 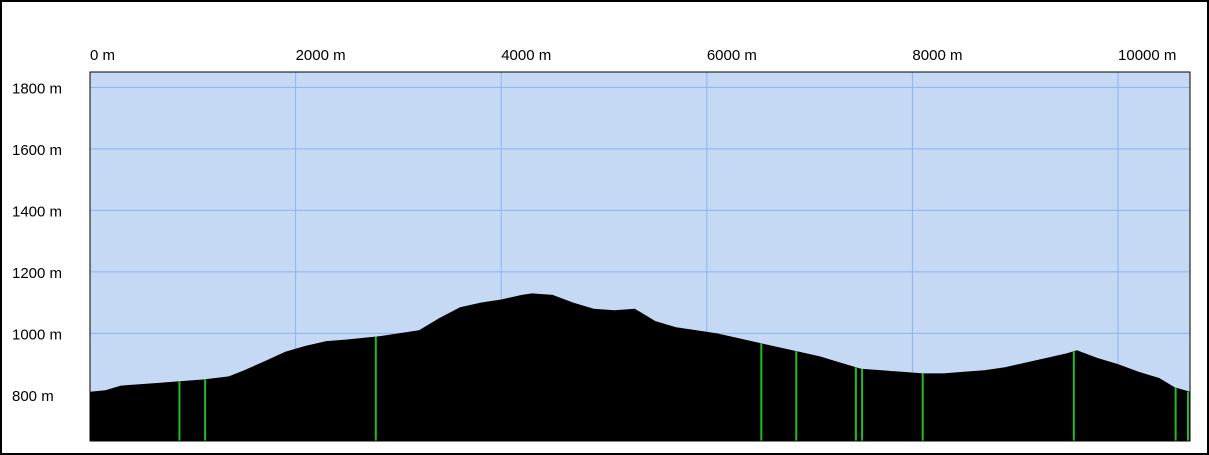 I want to click on x-tick-label: 6000 m, so click(x=732, y=55).